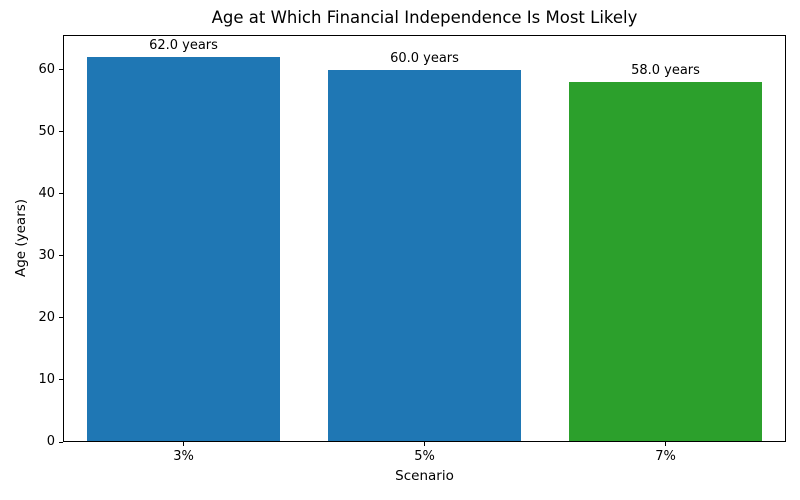 The image size is (800, 500). Describe the element at coordinates (424, 476) in the screenshot. I see `x-axis-label: Scenario` at that location.